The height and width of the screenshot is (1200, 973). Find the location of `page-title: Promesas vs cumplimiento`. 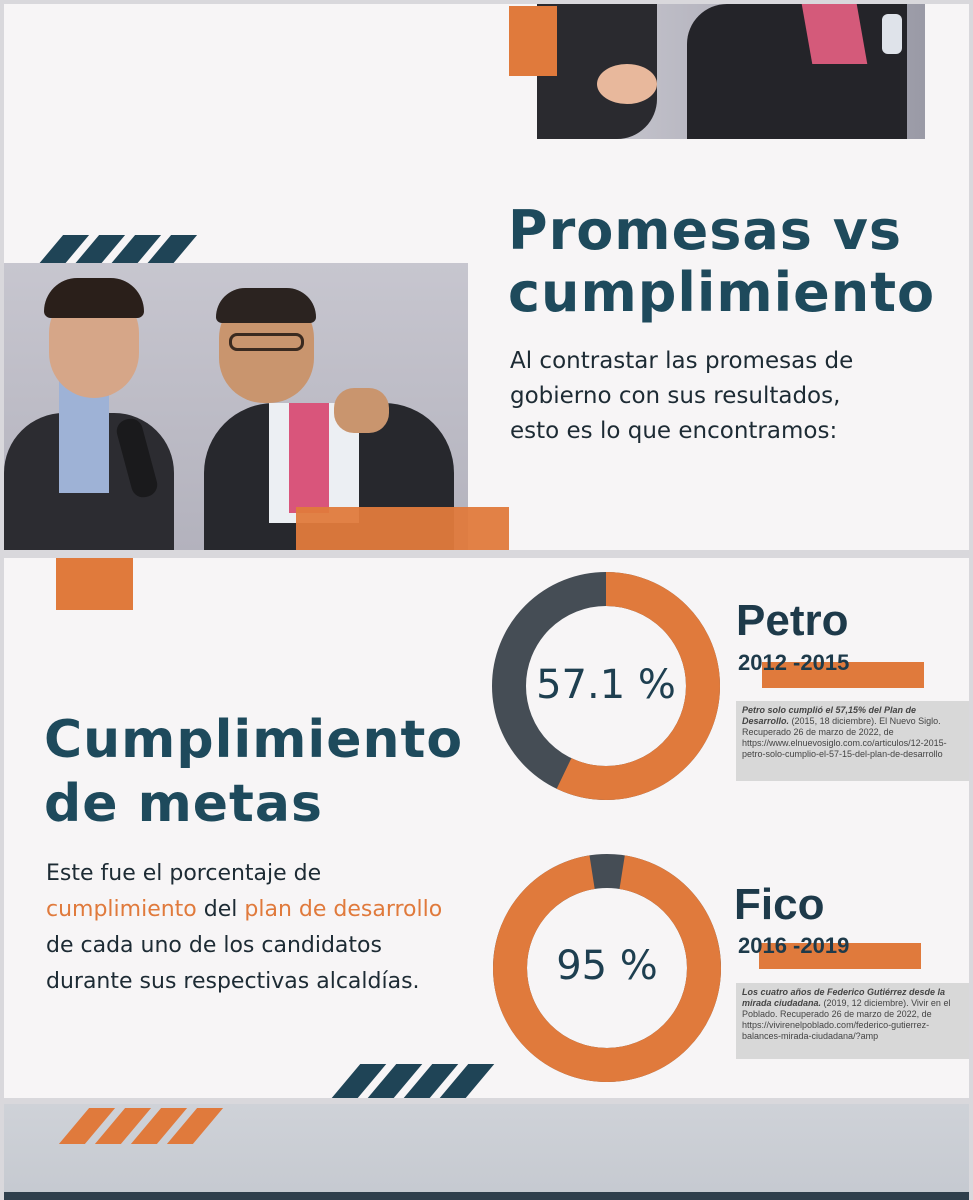

page-title: Promesas vs cumplimiento is located at coordinates (721, 262).